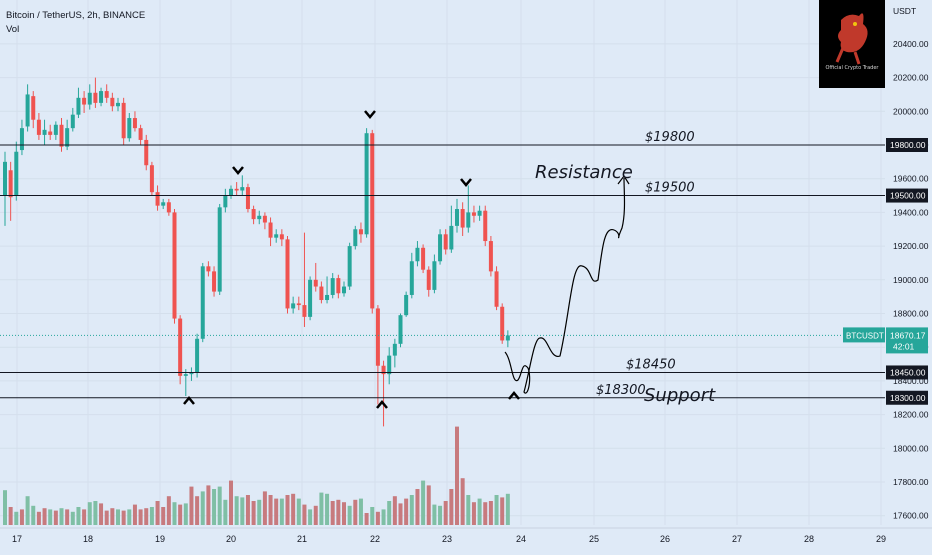 Image resolution: width=932 pixels, height=555 pixels. Describe the element at coordinates (908, 275) in the screenshot. I see `axis-background` at that location.